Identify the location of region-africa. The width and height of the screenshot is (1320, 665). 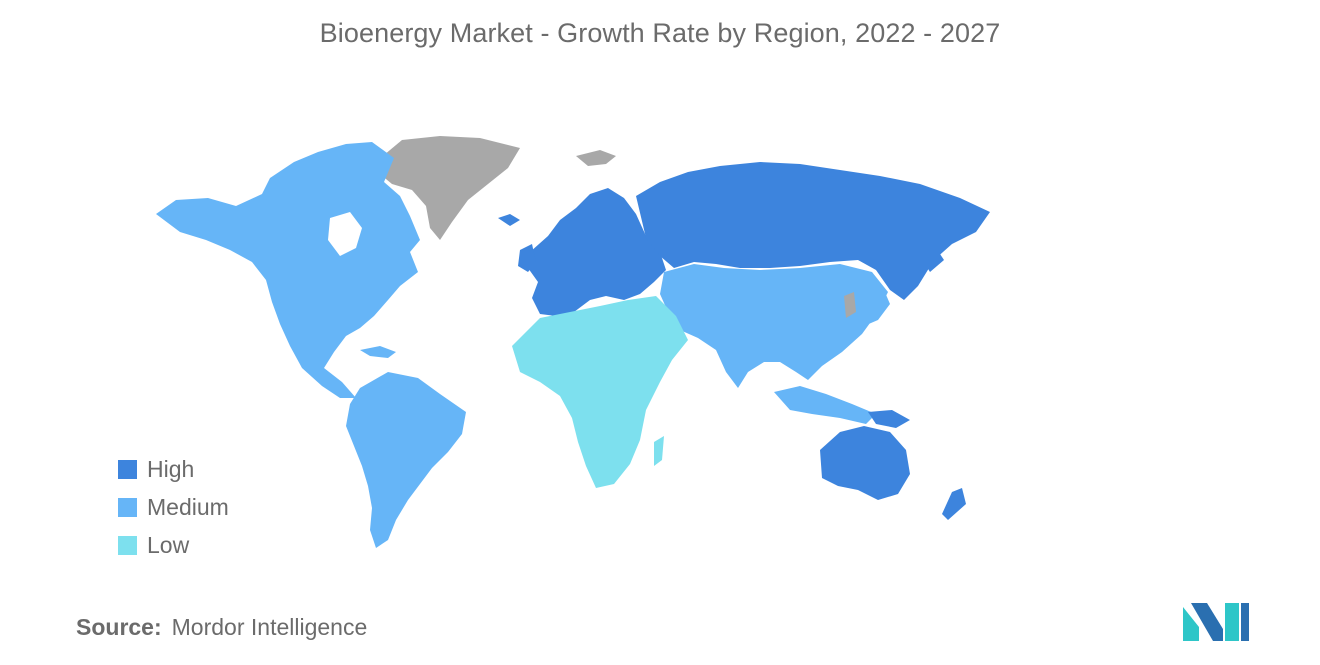
(600, 392).